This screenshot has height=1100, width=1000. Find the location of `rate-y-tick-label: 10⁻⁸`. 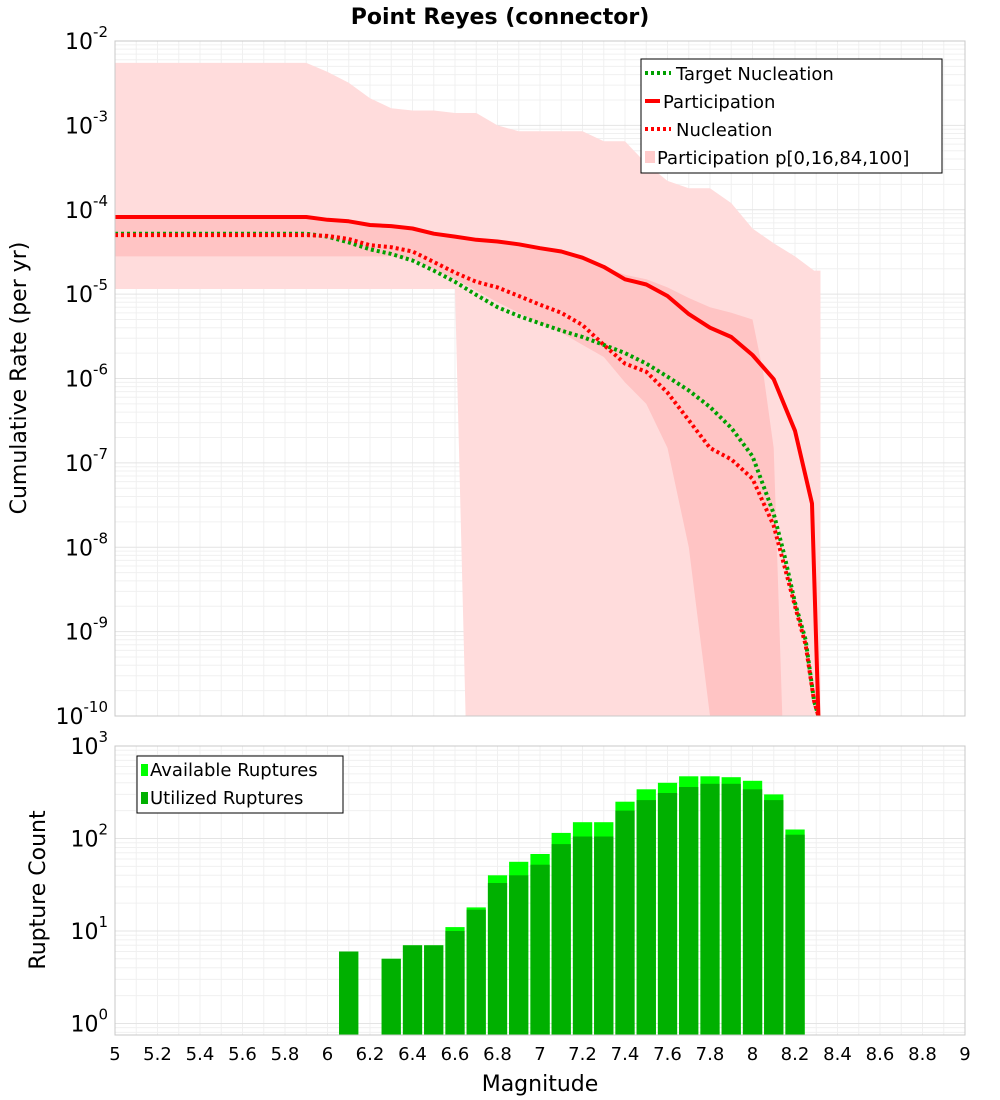

rate-y-tick-label: 10⁻⁸ is located at coordinates (86, 545).